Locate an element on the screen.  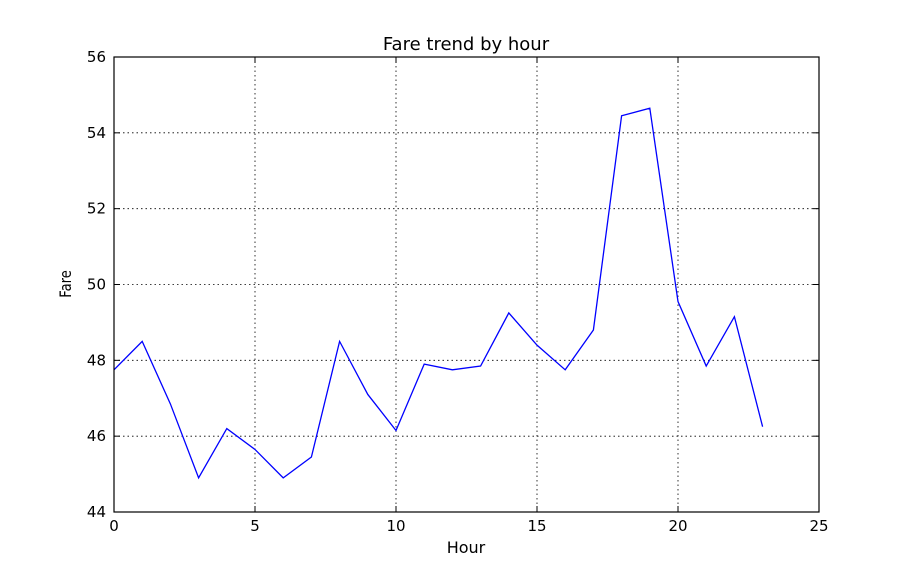
x-axis-tick-labels: 0 5 10 15 20 25 is located at coordinates (468, 526).